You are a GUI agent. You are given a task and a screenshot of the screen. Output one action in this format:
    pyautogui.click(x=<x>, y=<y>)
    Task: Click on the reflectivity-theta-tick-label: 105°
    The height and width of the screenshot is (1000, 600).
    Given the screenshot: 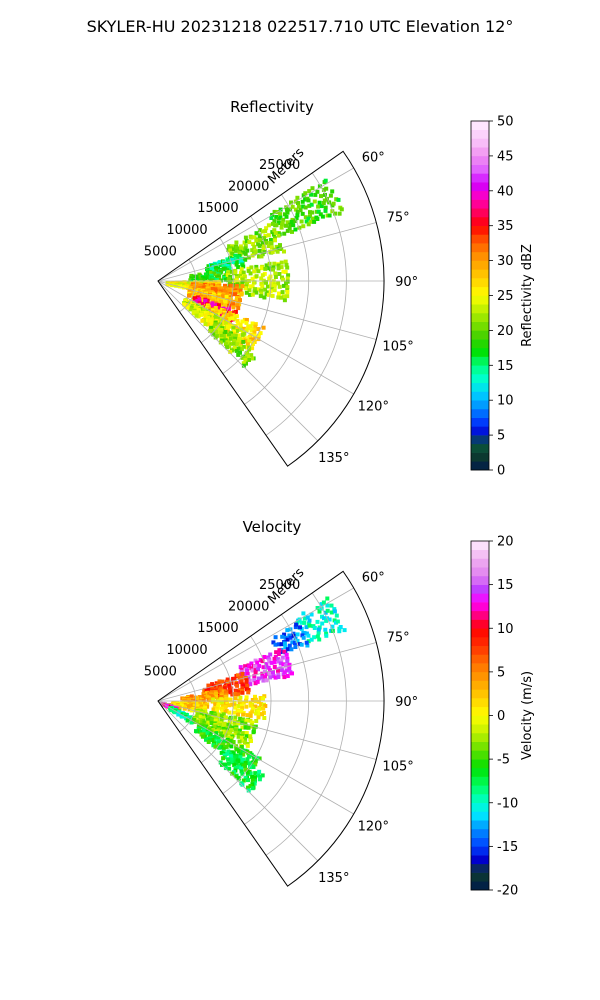 What is the action you would take?
    pyautogui.click(x=397, y=346)
    